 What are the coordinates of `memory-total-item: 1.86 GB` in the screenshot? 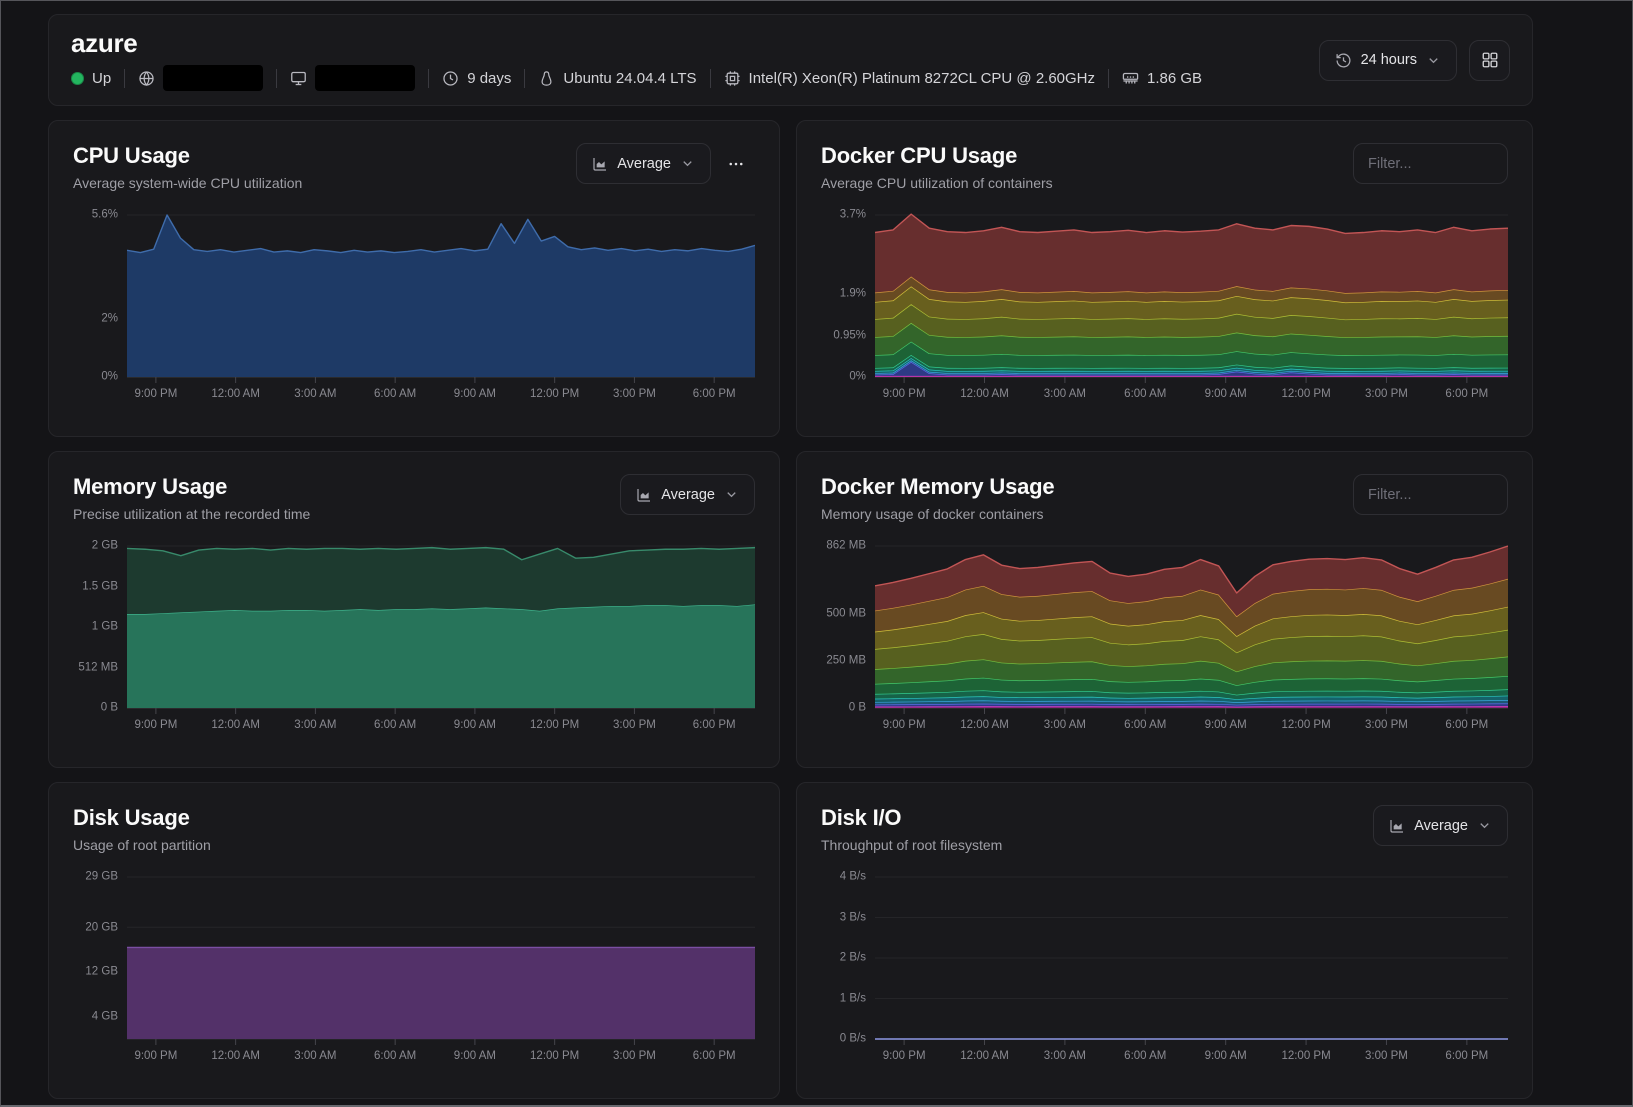 It's located at (1162, 78).